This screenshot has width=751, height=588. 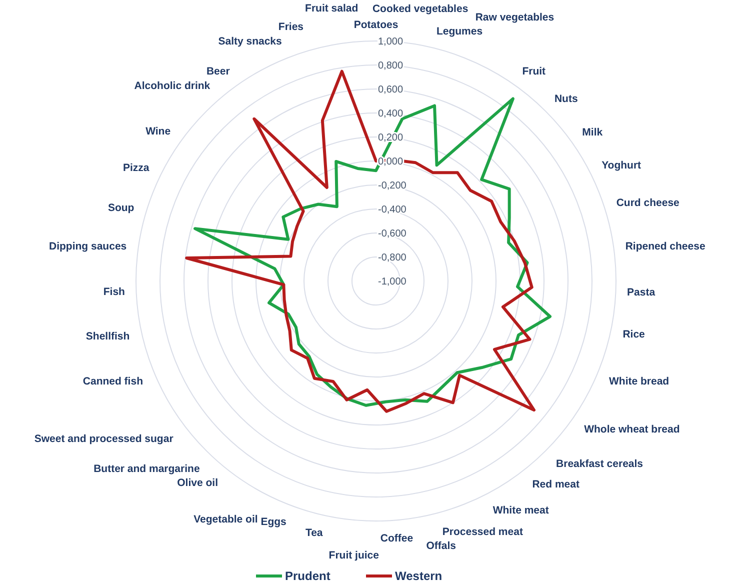 I want to click on spoke-label: Fish, so click(x=114, y=292).